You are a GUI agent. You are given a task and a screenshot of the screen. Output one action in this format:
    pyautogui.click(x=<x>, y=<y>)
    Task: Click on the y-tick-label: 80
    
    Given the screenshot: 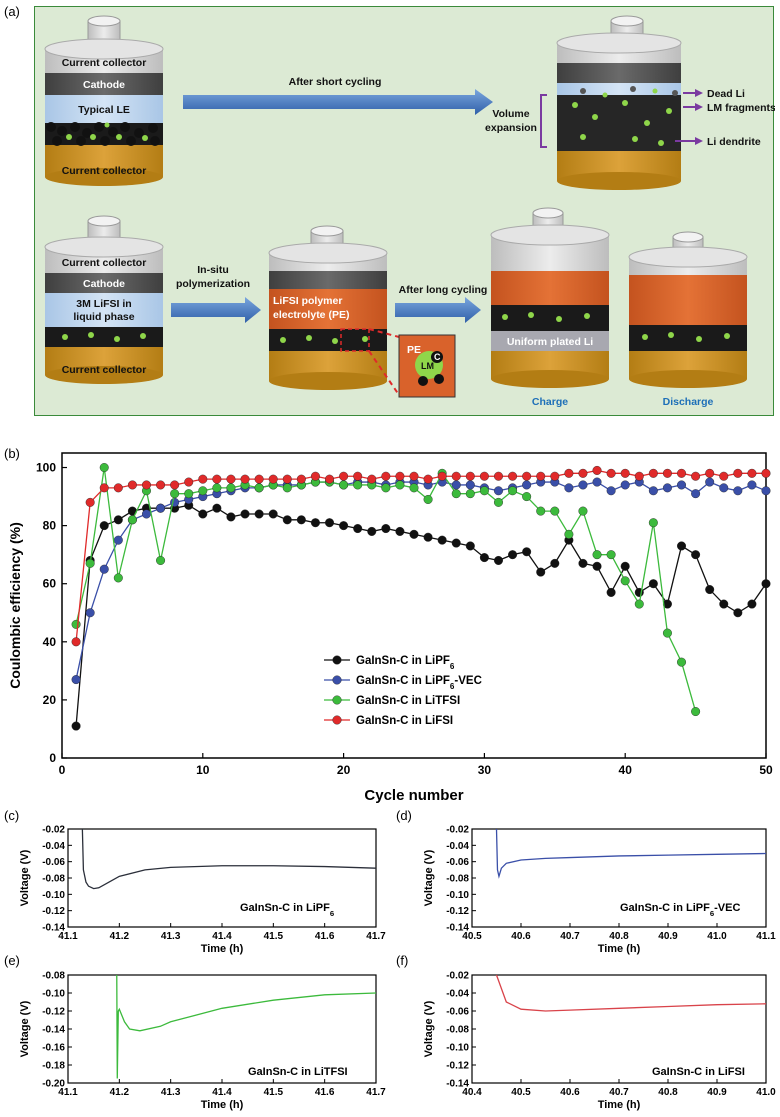 What is the action you would take?
    pyautogui.click(x=50, y=526)
    